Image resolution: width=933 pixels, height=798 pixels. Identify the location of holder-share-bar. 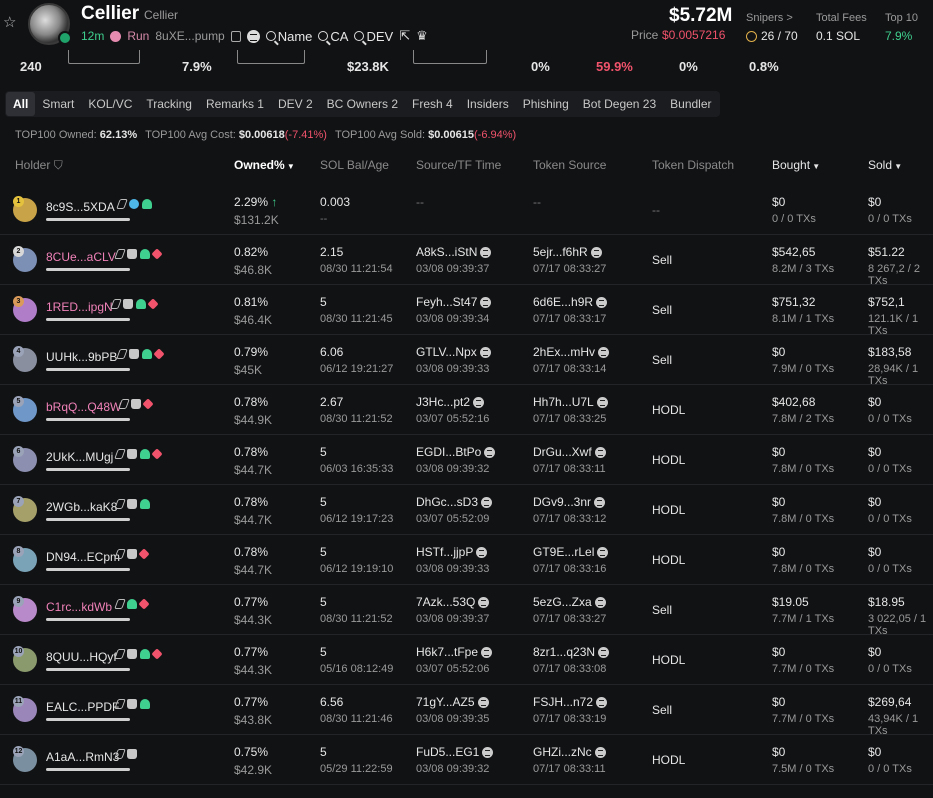
(88, 219).